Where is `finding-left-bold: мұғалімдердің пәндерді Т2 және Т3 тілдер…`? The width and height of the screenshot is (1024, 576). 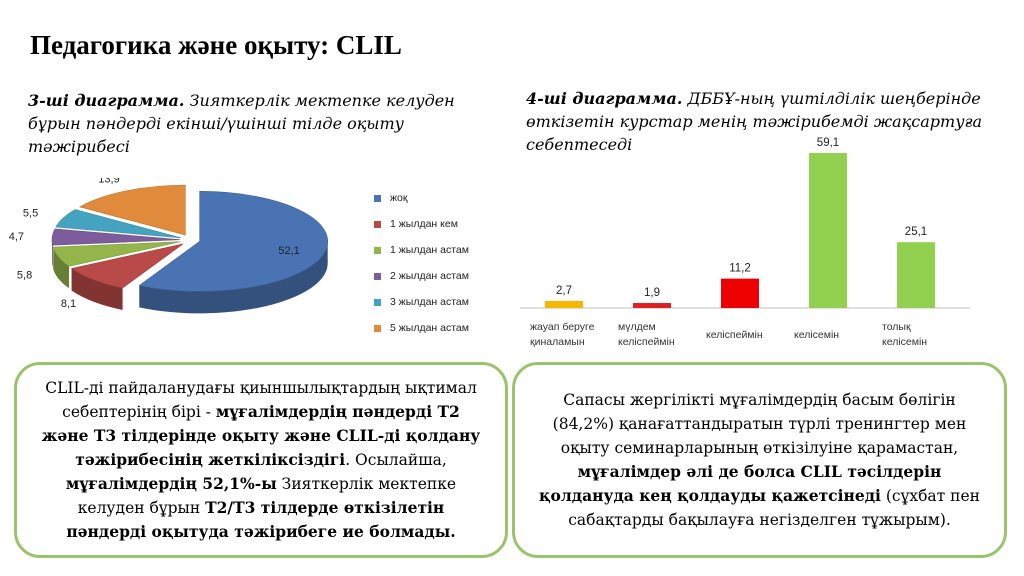 finding-left-bold: мұғалімдердің пәндерді Т2 және Т3 тілдер… is located at coordinates (261, 435).